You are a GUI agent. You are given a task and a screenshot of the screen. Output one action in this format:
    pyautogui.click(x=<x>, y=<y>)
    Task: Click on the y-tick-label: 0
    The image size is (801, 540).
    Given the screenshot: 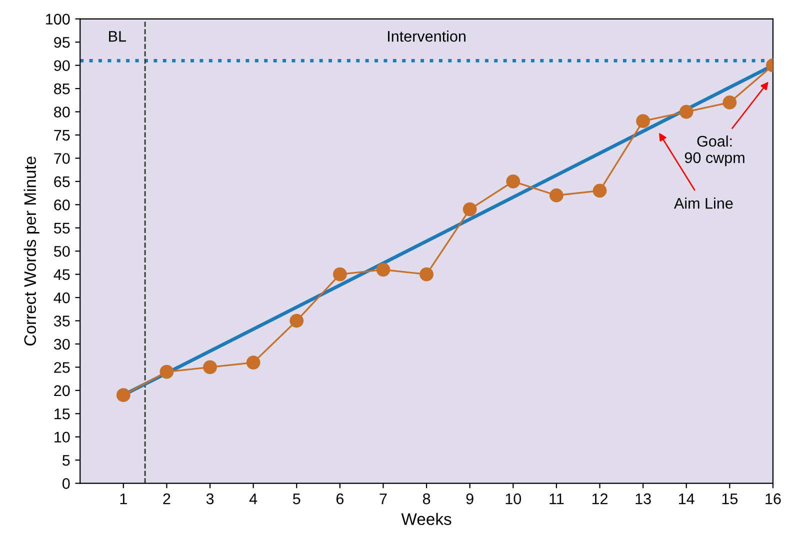 What is the action you would take?
    pyautogui.click(x=66, y=483)
    